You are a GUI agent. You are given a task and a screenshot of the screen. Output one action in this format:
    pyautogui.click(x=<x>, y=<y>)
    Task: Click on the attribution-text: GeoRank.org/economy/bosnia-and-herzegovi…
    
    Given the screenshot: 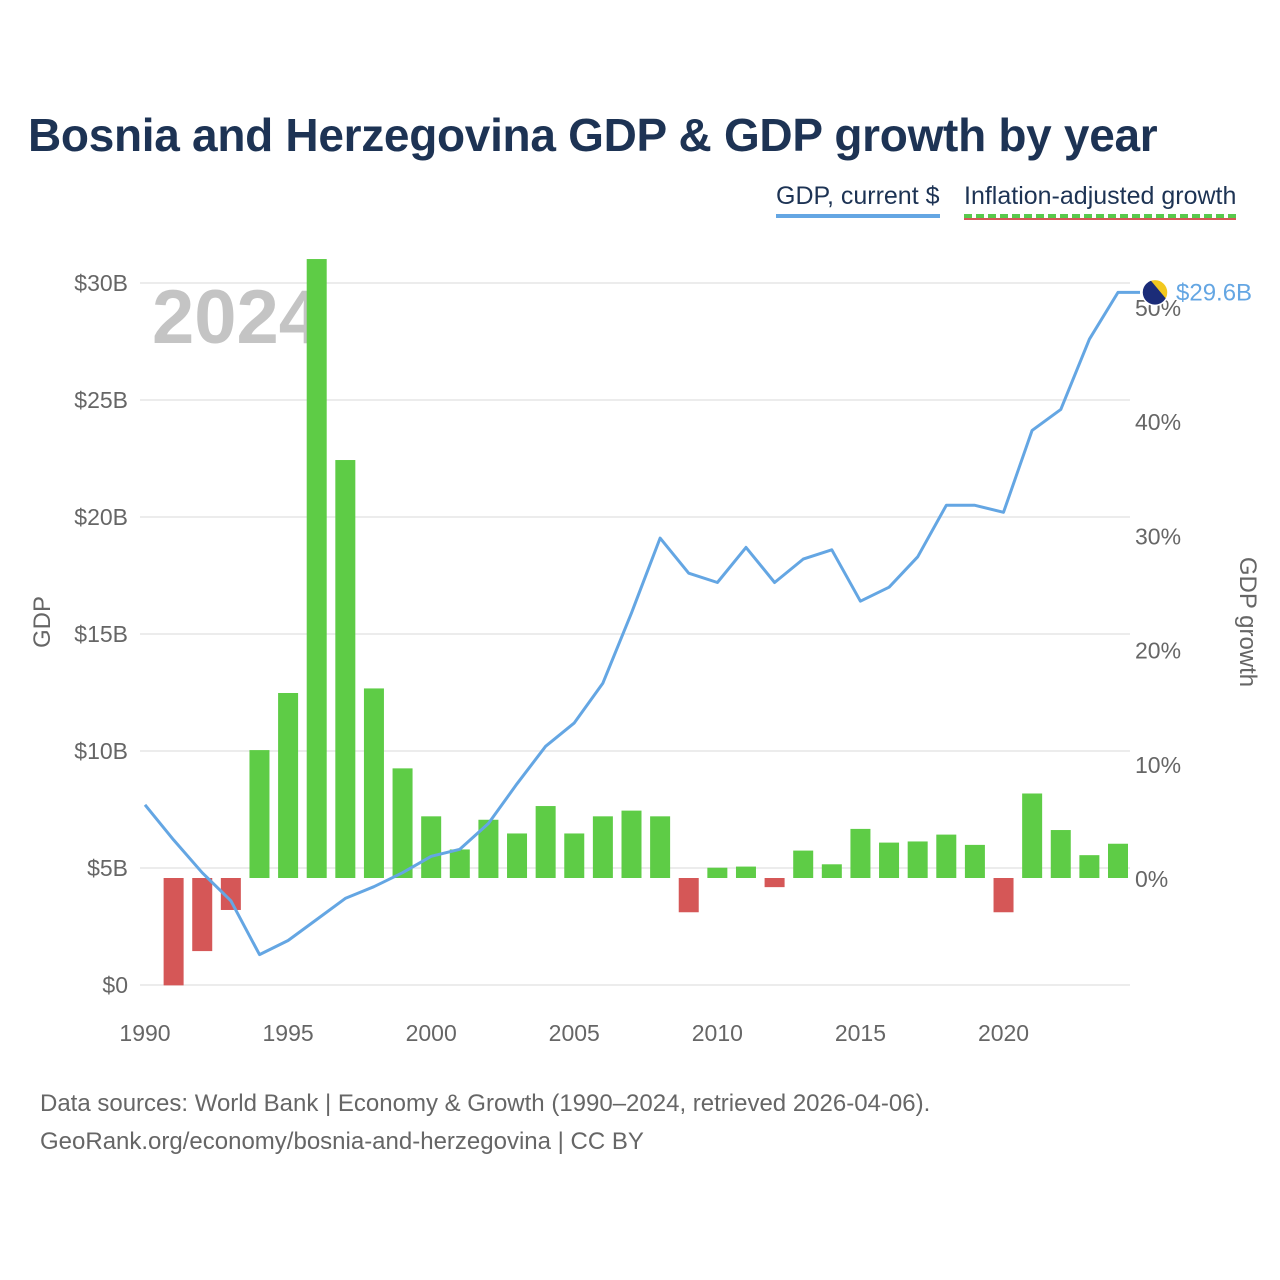 What is the action you would take?
    pyautogui.click(x=342, y=1141)
    